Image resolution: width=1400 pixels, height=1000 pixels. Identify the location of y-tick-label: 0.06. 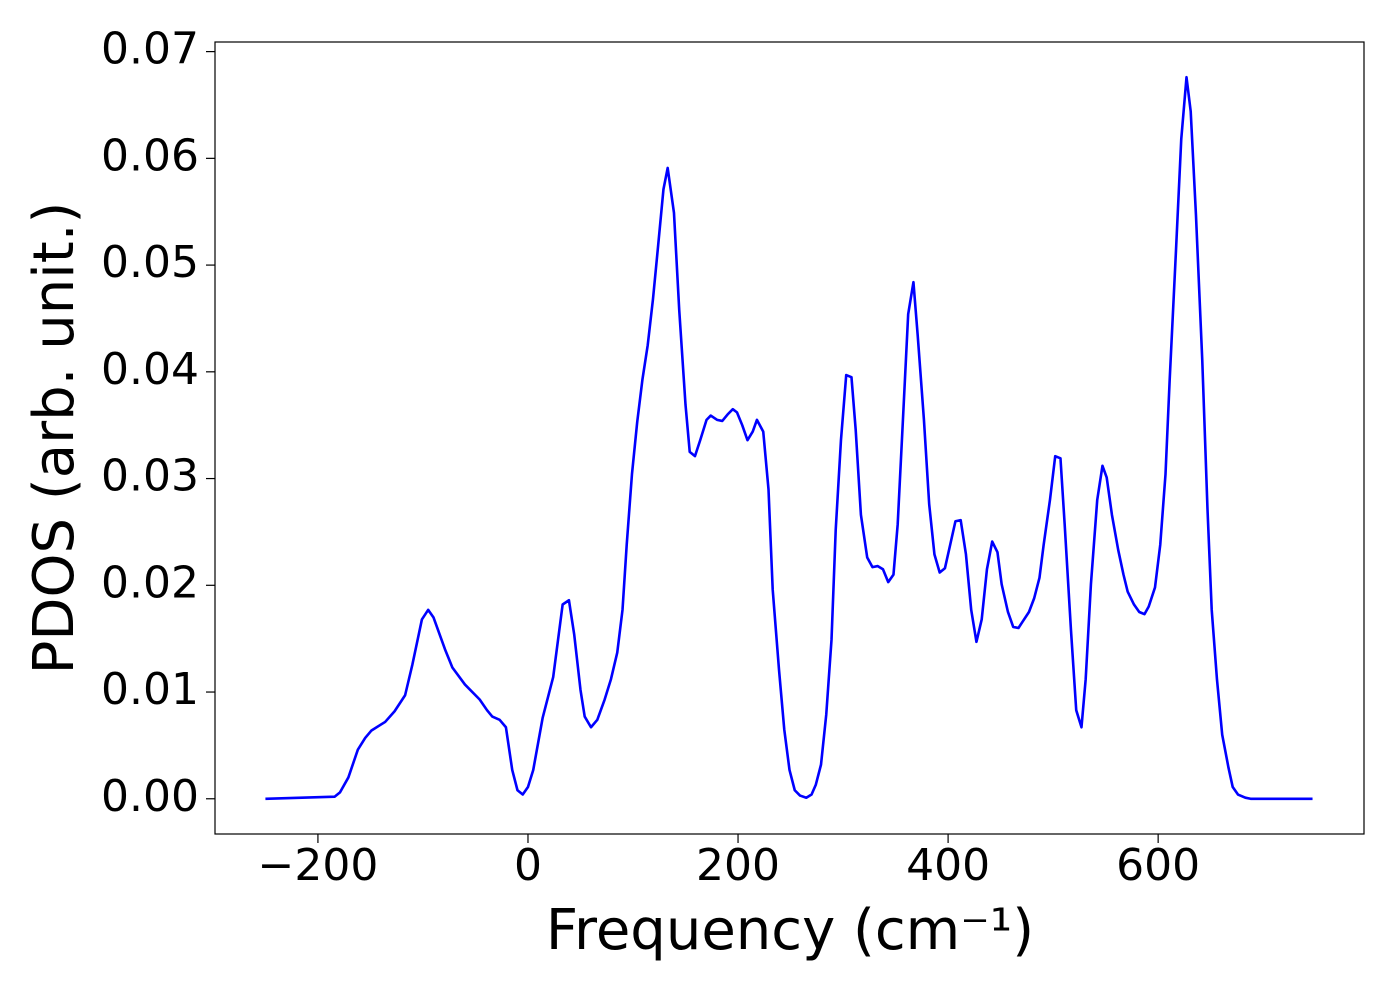
(150, 155).